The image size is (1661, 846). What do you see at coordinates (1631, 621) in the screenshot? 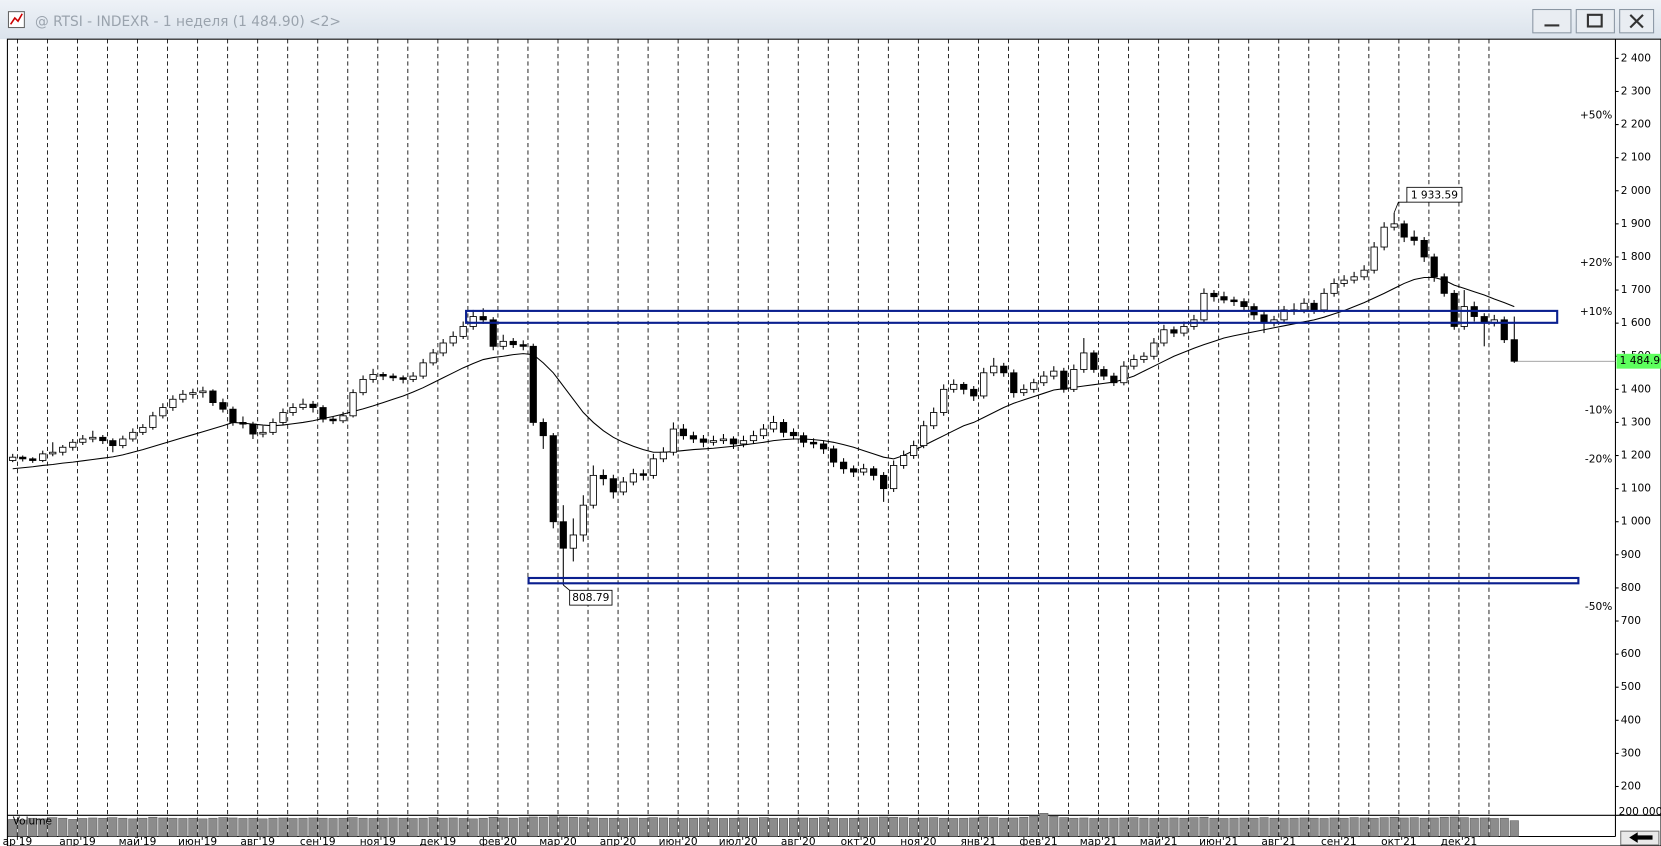
I see `y-tick-label: 700` at bounding box center [1631, 621].